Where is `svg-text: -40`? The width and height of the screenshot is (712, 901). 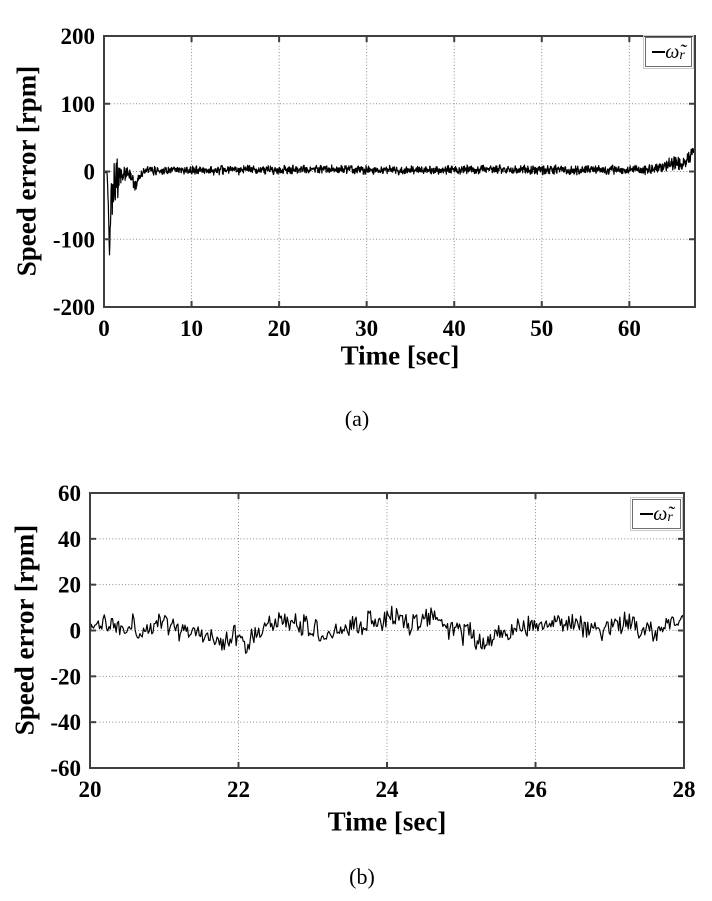
svg-text: -40 is located at coordinates (65, 722).